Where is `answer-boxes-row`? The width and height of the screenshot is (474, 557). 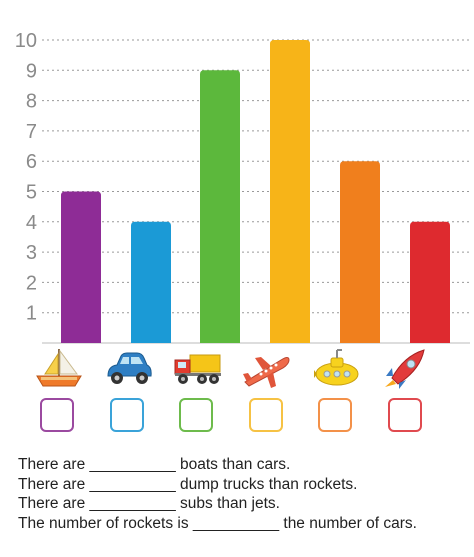
answer-boxes-row is located at coordinates (237, 419).